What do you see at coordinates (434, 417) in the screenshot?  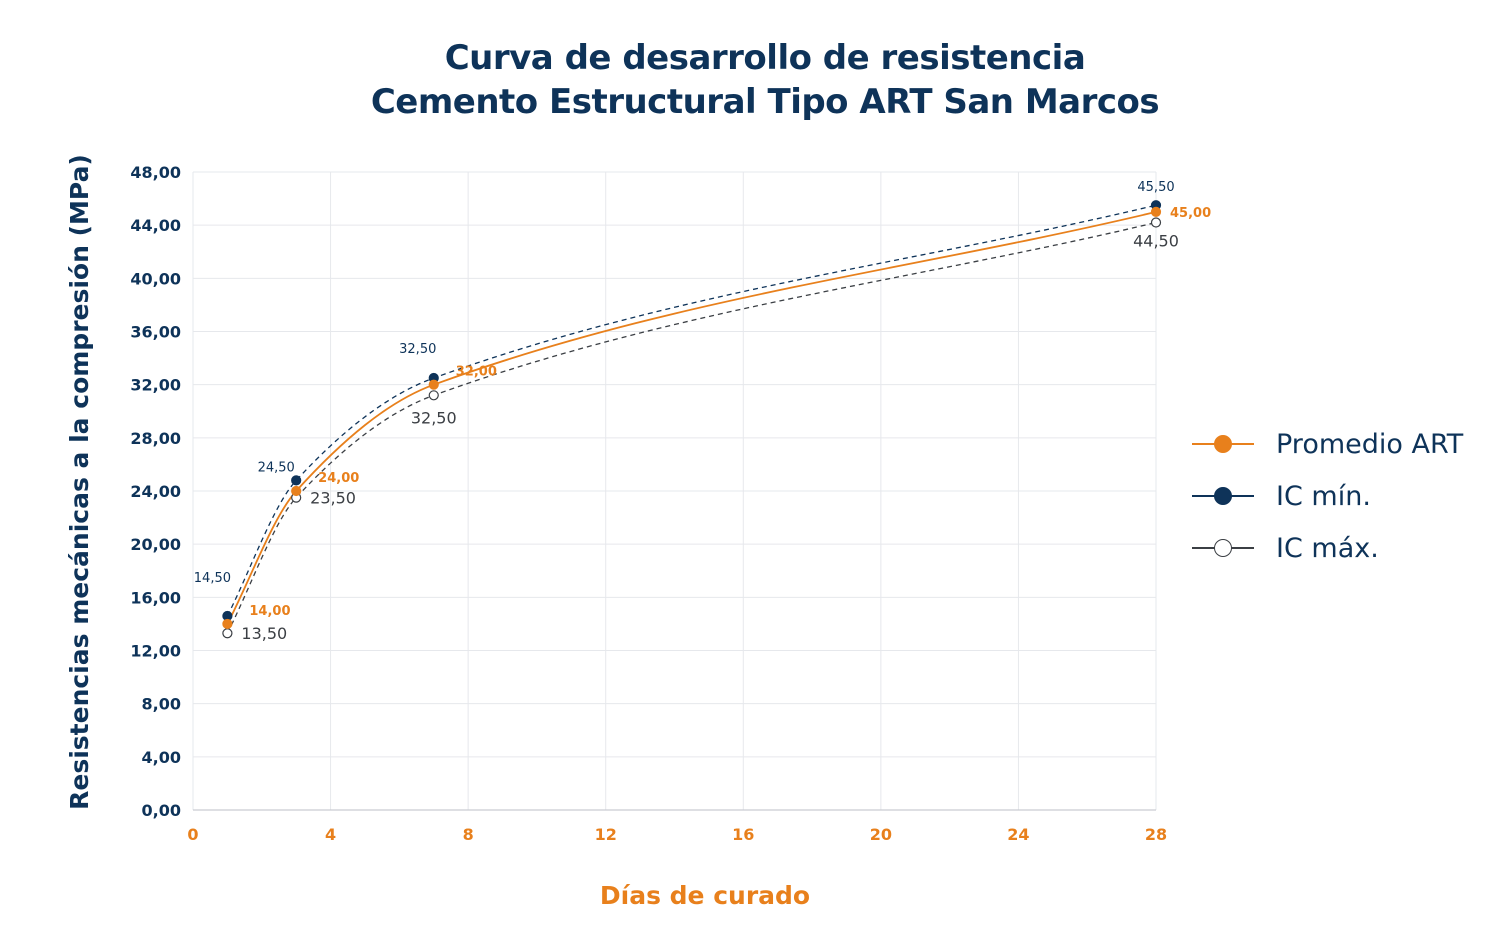 I see `data-label-series-2: 32,50` at bounding box center [434, 417].